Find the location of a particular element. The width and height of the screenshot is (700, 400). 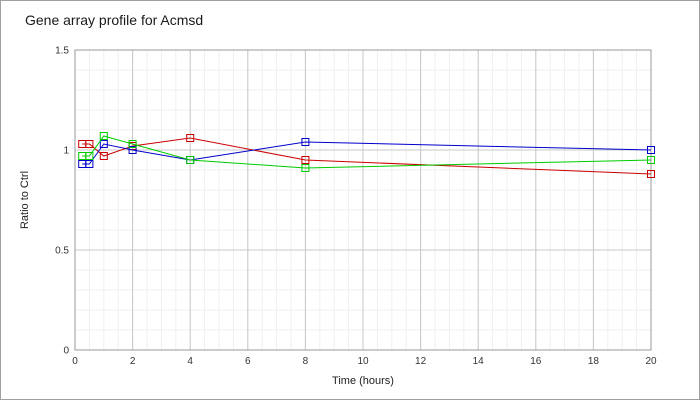

y-tick-label: 1 is located at coordinates (66, 151).